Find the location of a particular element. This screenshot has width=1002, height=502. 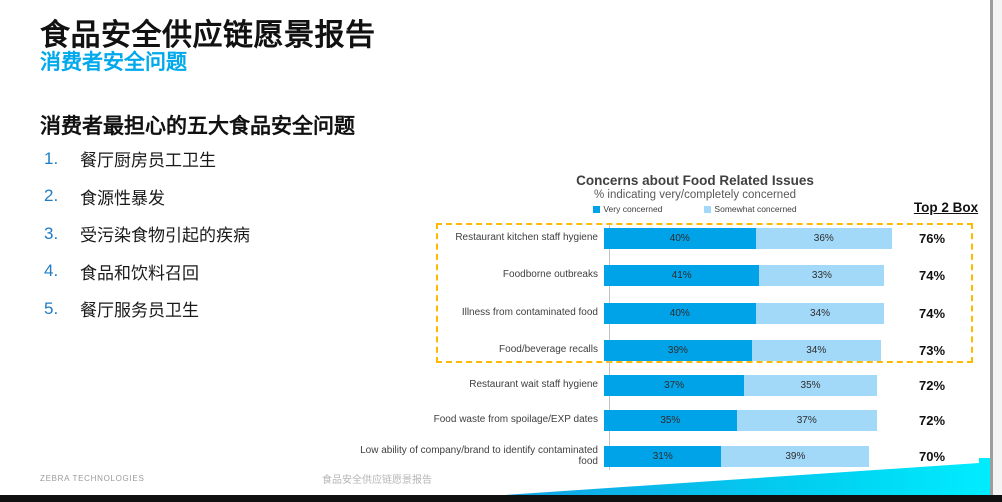

list-item: 4. 食品和饮料召回 is located at coordinates (147, 272).